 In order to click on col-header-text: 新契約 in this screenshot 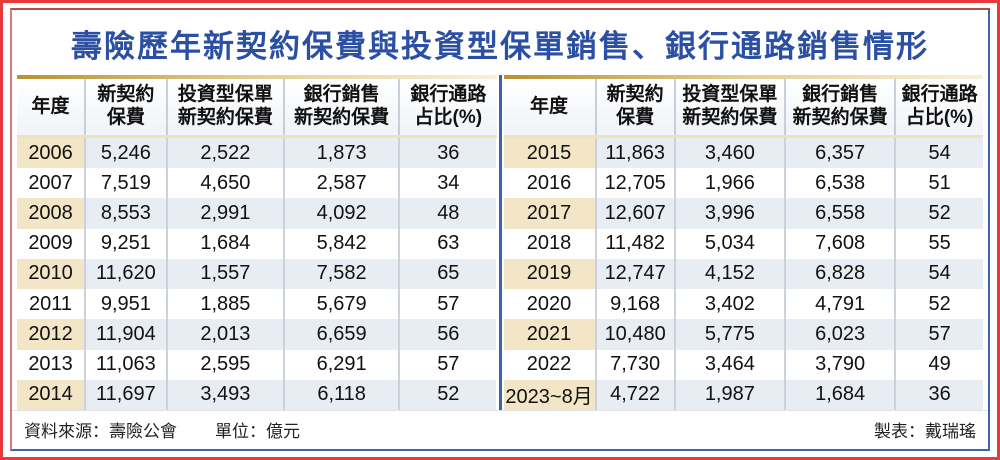, I will do `click(635, 95)`.